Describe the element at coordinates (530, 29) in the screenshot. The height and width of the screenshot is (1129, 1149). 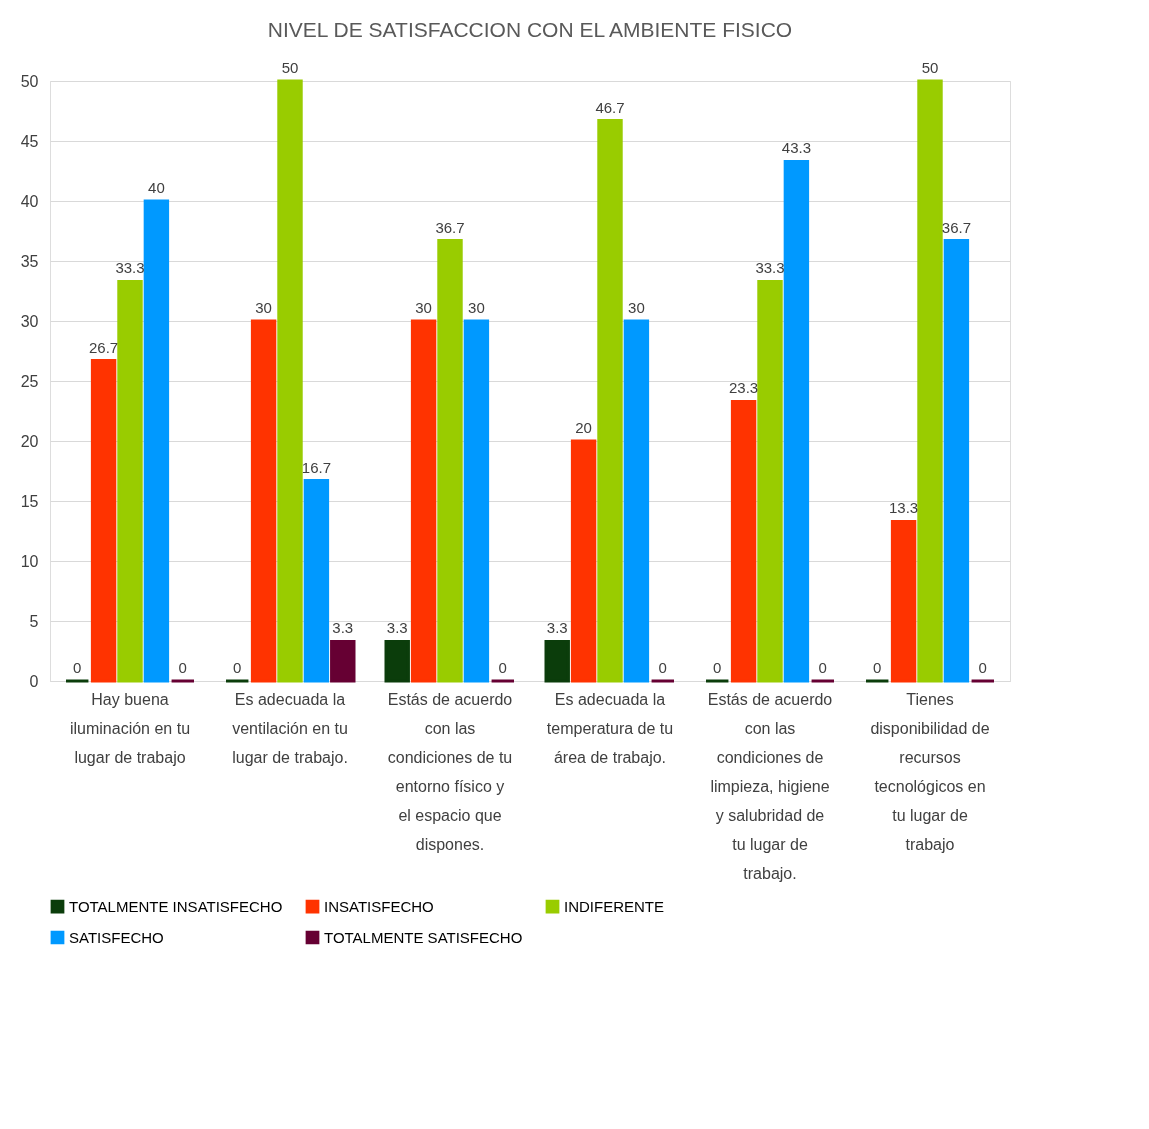
I see `chart-title: NIVEL DE SATISFACCION CON EL AMBIENTE FISICO` at that location.